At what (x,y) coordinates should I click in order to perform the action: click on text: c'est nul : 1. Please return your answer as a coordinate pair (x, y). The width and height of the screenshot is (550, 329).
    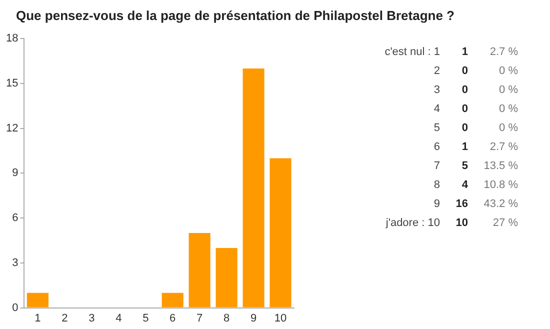
    Looking at the image, I should click on (412, 52).